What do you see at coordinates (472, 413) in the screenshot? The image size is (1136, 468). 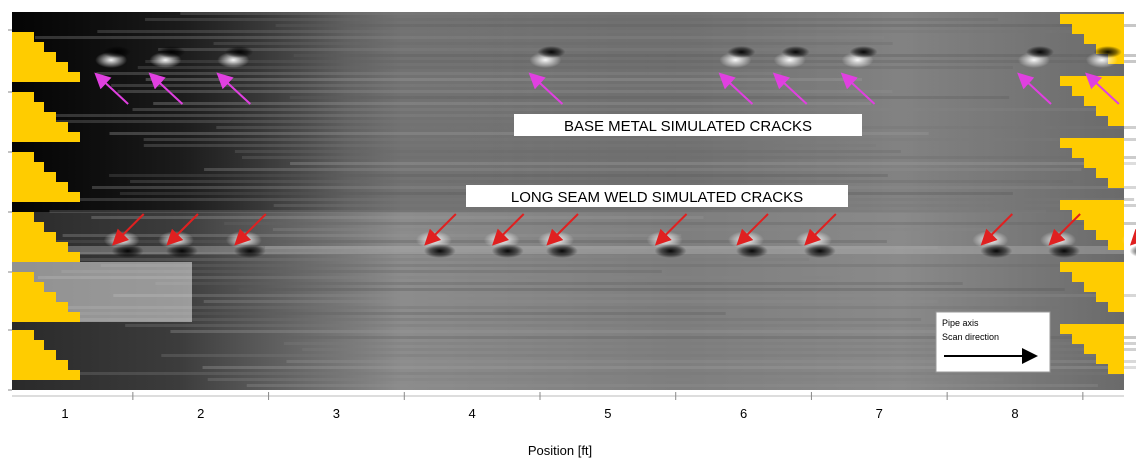 I see `x-tick-label-4: 4` at bounding box center [472, 413].